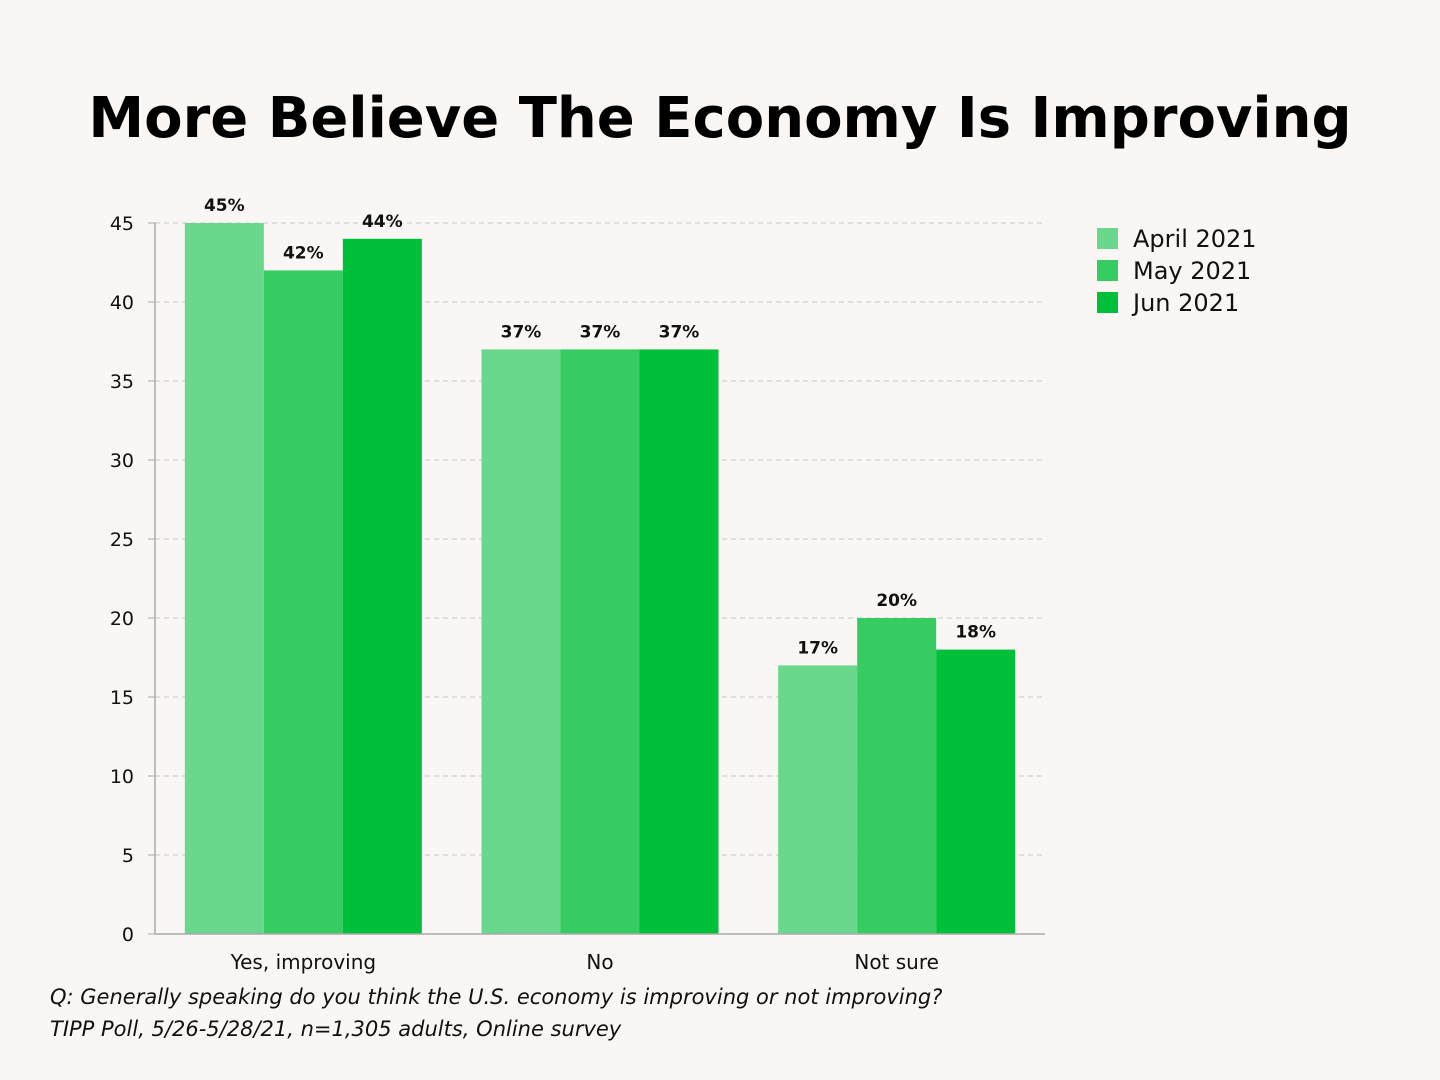 This screenshot has height=1080, width=1440. What do you see at coordinates (382, 222) in the screenshot?
I see `data-label: 44%` at bounding box center [382, 222].